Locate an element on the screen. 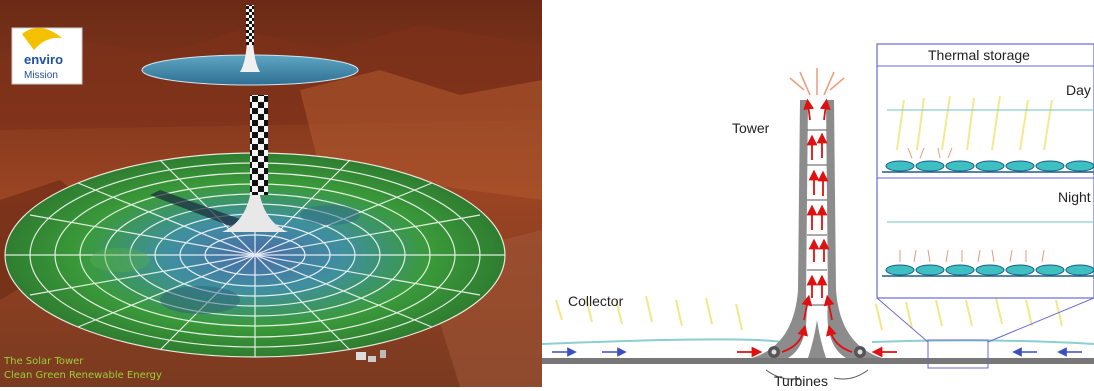 The image size is (1094, 391). hot-air-updraft-arrows is located at coordinates (817, 228).